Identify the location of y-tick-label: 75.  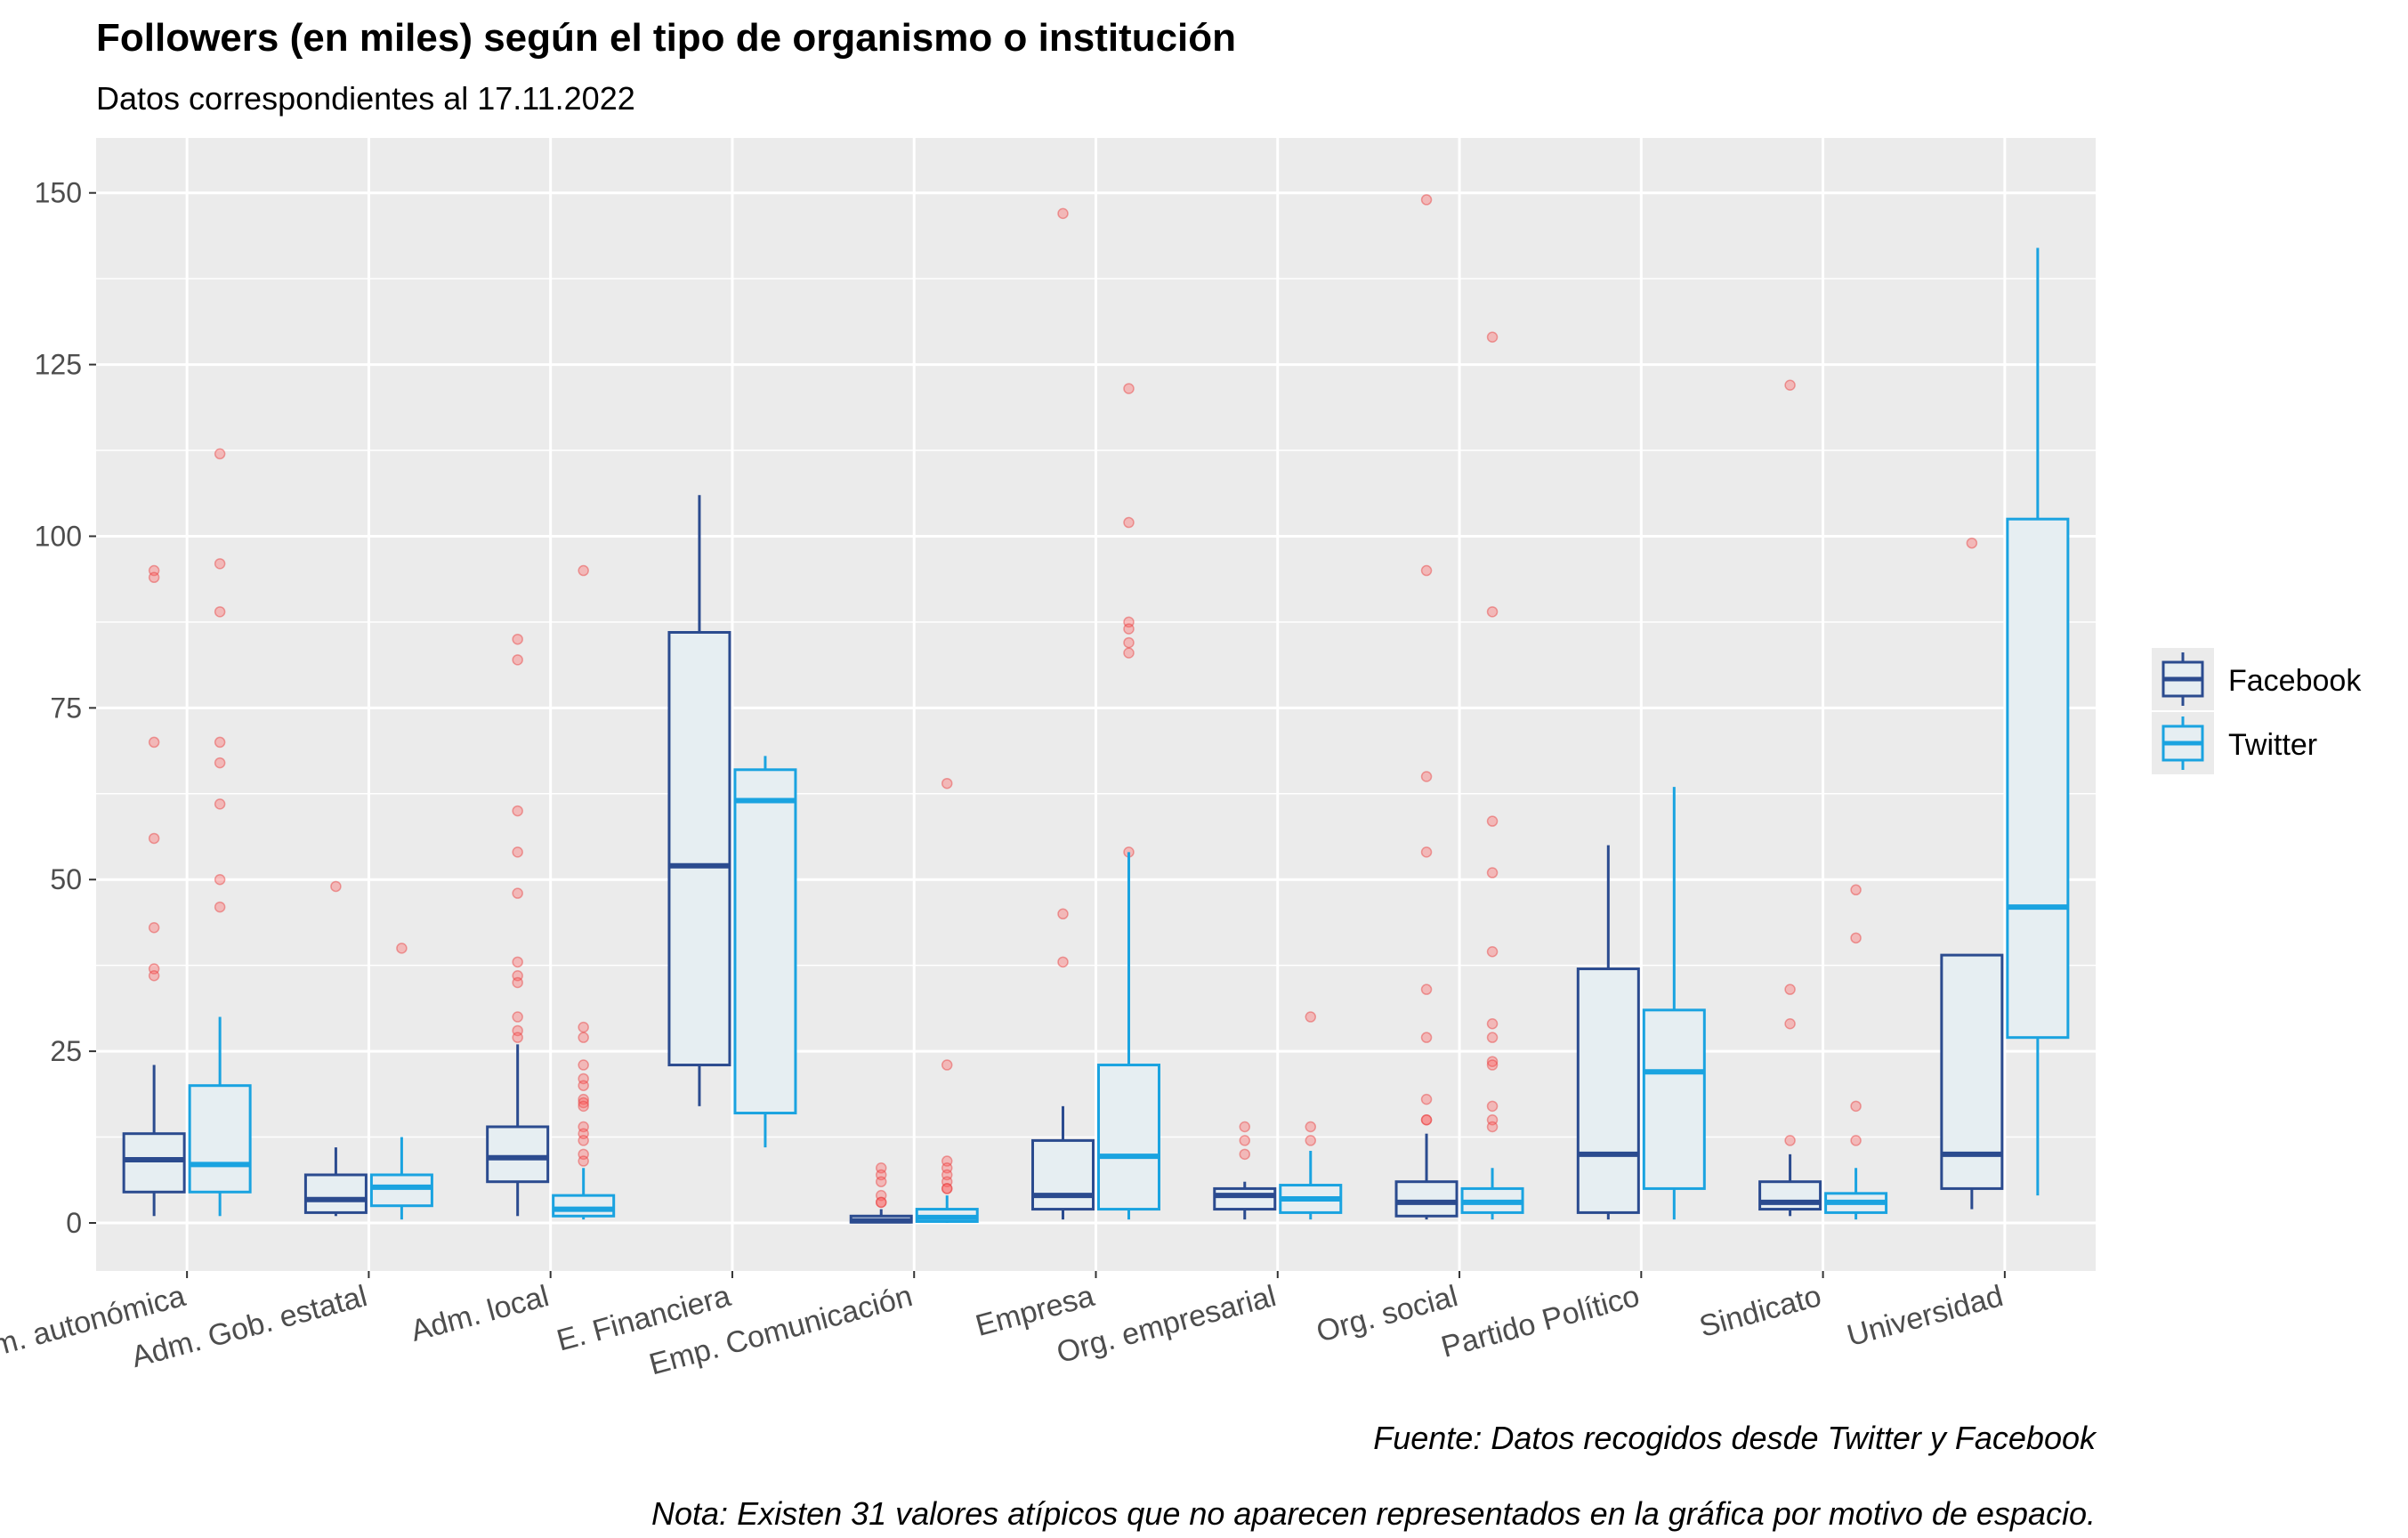
(66, 708).